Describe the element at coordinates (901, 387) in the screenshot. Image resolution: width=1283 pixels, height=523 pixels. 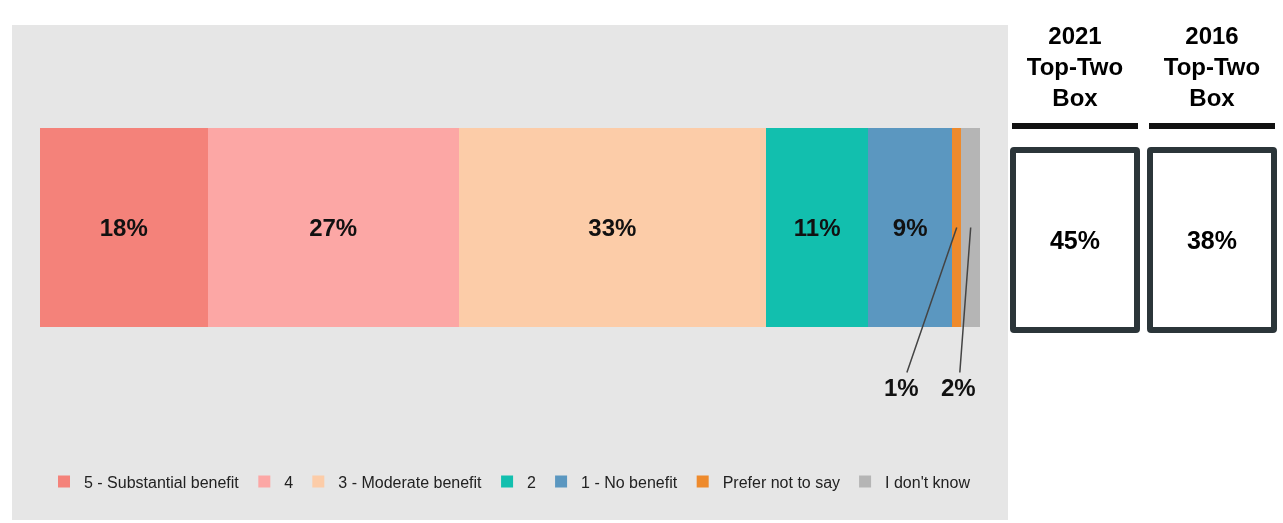
I see `data-label: 1%` at that location.